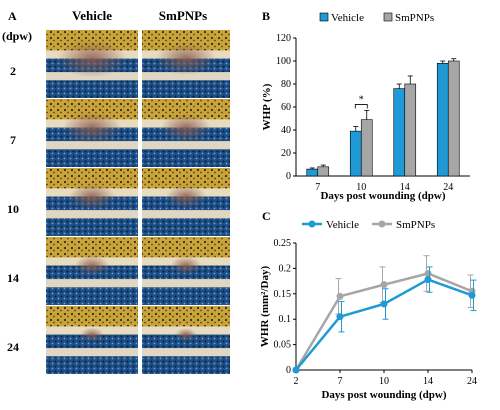 Image resolution: width=500 pixels, height=410 pixels. What do you see at coordinates (288, 370) in the screenshot?
I see `y-tick-label: 0` at bounding box center [288, 370].